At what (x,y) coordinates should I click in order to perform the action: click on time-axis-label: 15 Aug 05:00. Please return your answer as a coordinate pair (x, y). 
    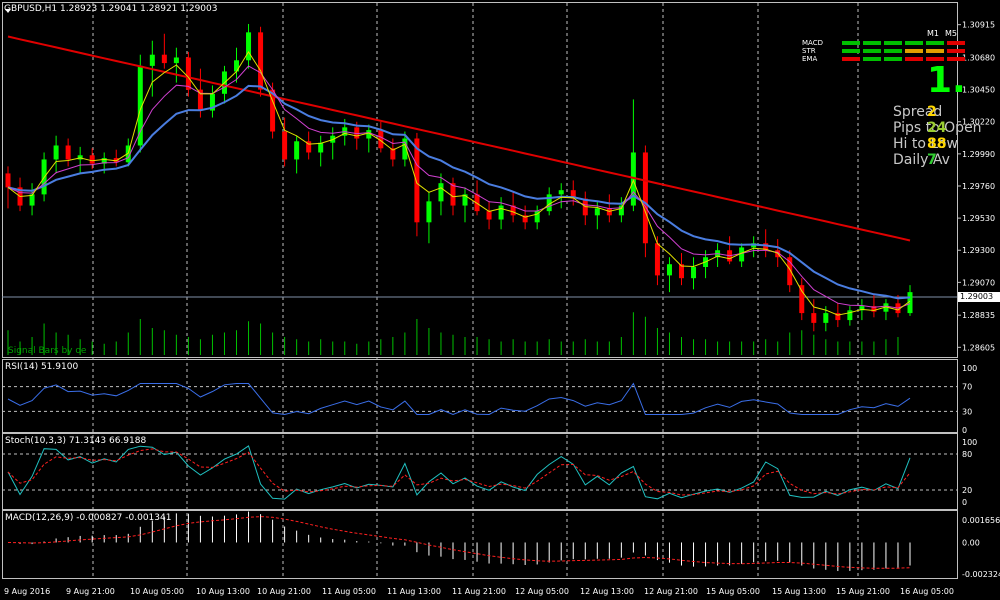
    Looking at the image, I should click on (733, 591).